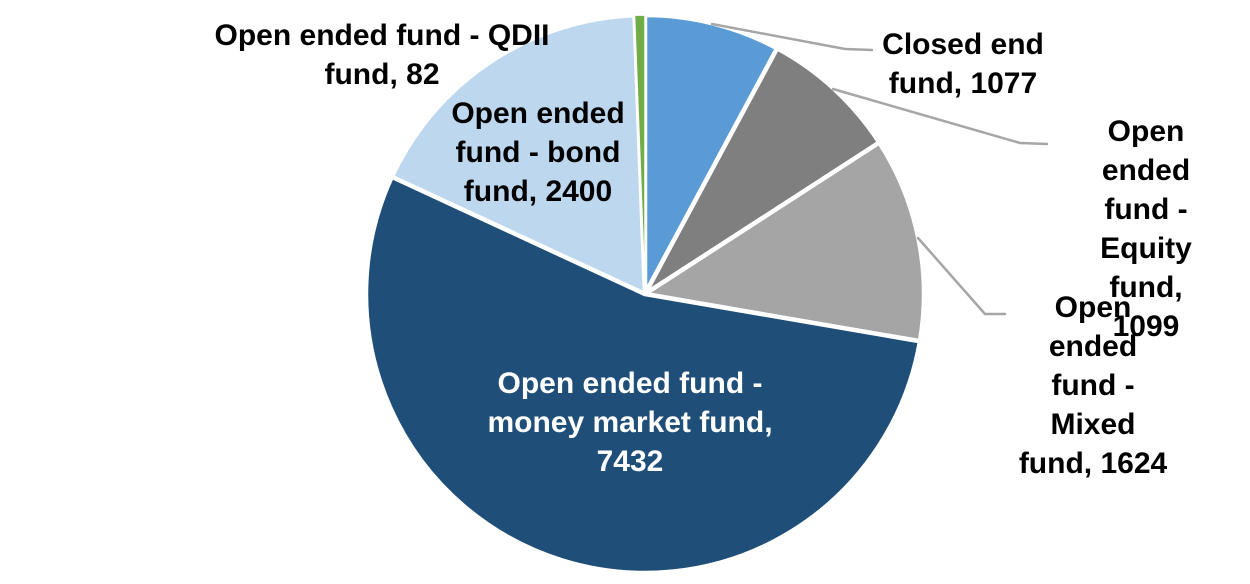  Describe the element at coordinates (940, 116) in the screenshot. I see `leader-line-open-ended-fund-equity-fund` at that location.